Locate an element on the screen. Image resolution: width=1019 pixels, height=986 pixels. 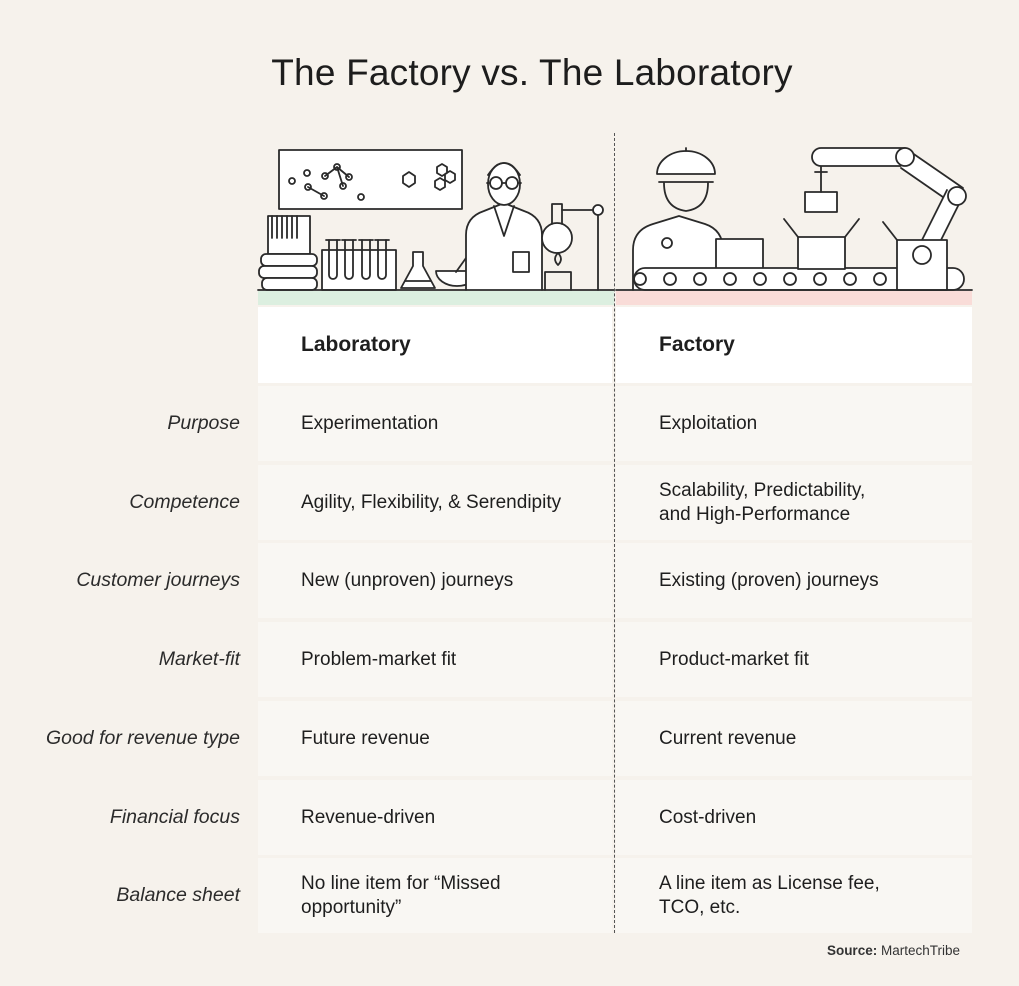
factory-color-band is located at coordinates (794, 298).